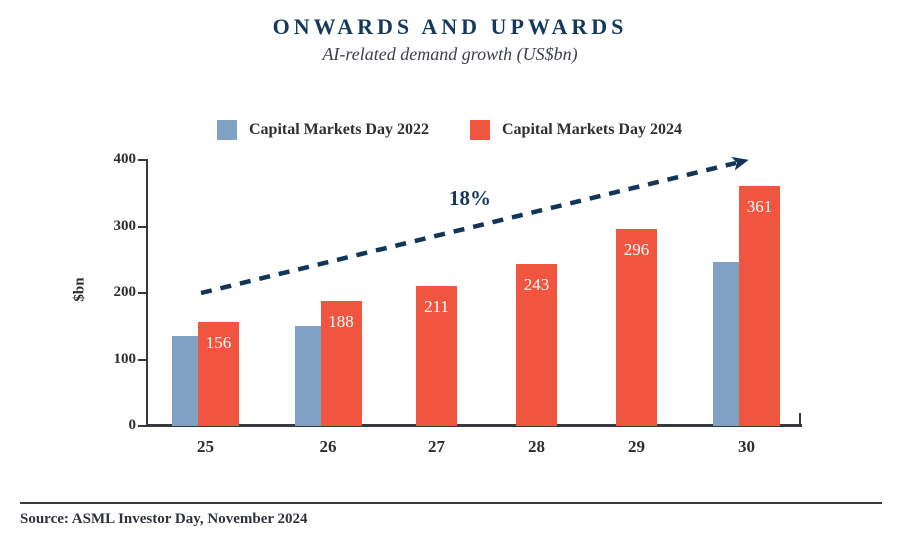 The height and width of the screenshot is (550, 900). Describe the element at coordinates (341, 363) in the screenshot. I see `bar-2024-26: 188` at that location.